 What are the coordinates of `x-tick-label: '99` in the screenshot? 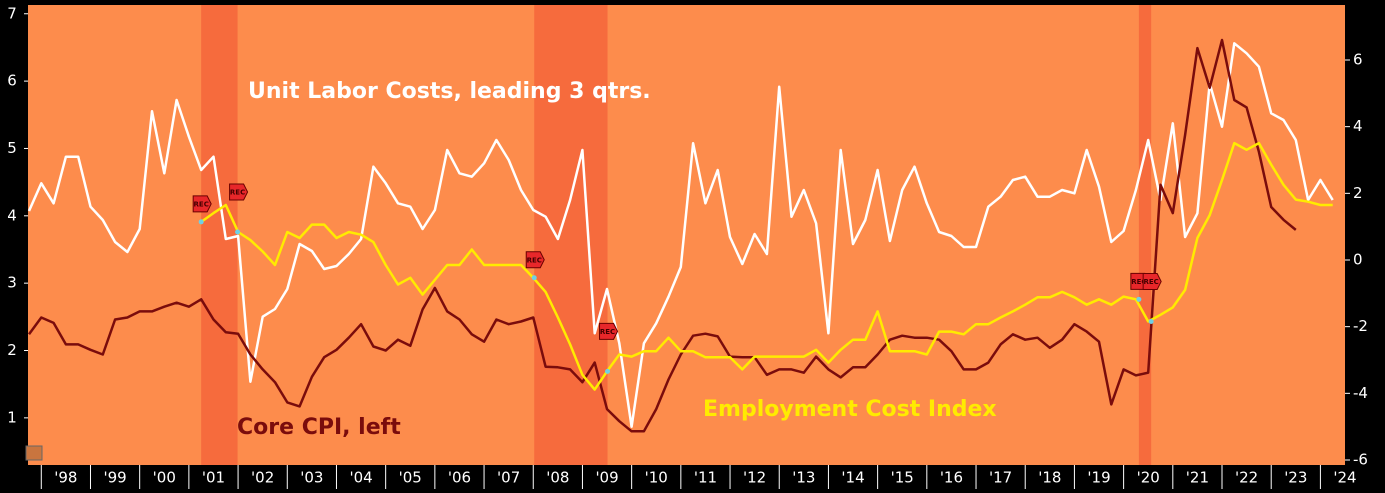 It's located at (114, 478).